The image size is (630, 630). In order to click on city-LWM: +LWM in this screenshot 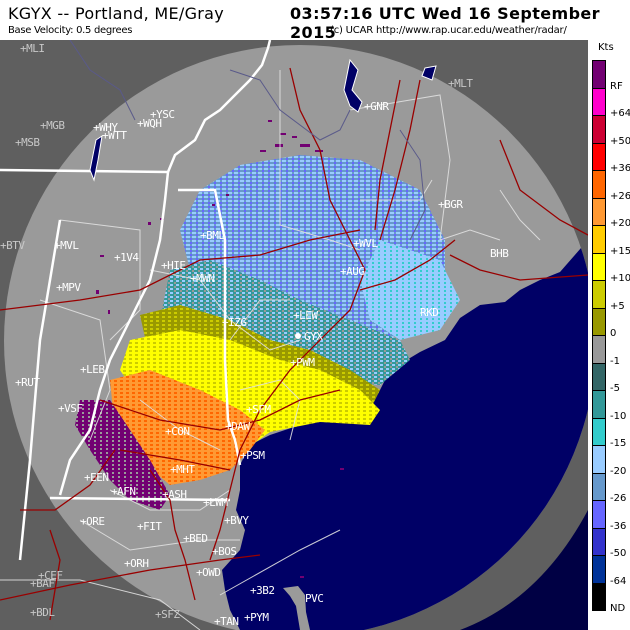, I will do `click(215, 502)`.